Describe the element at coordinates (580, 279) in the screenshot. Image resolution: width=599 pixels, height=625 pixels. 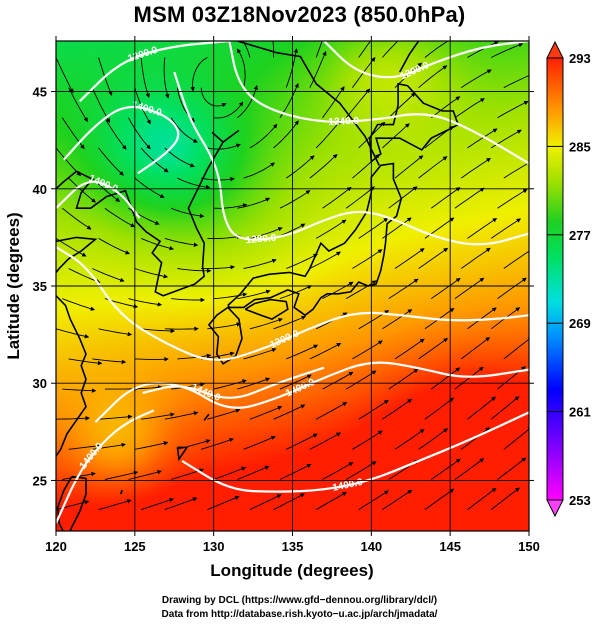
I see `colorbar-tick-labels: 293 285 277 269 261 253` at that location.